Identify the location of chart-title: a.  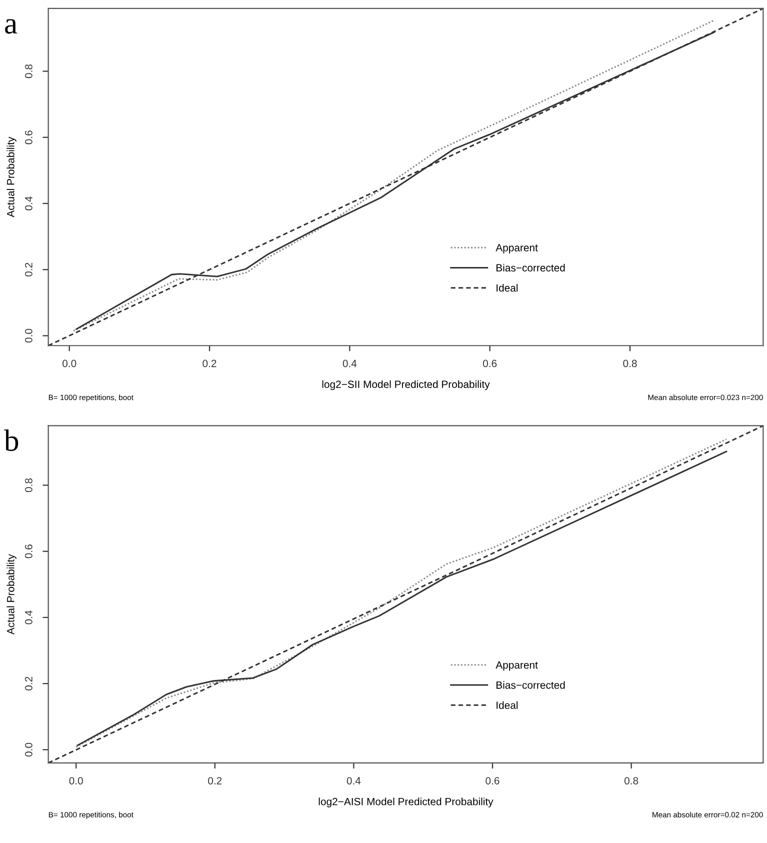
(11, 26).